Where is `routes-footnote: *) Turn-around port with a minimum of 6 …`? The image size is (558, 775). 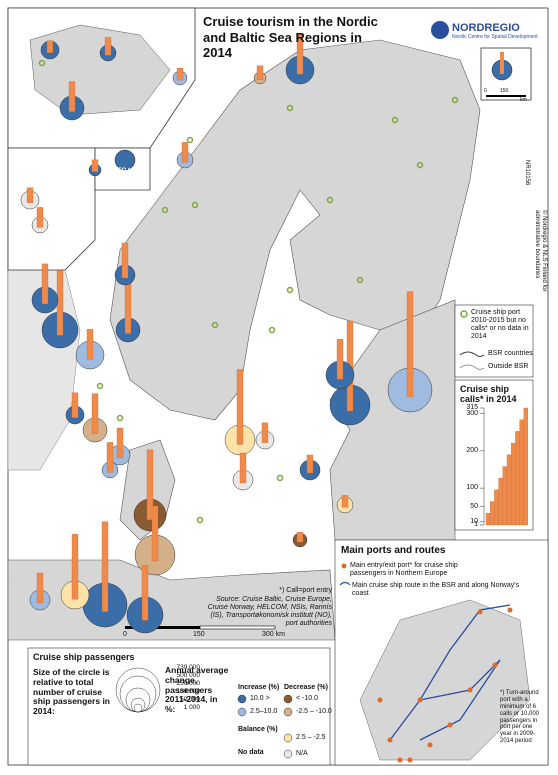
routes-footnote: *) Turn-around port with a minimum of 6 … is located at coordinates (520, 717).